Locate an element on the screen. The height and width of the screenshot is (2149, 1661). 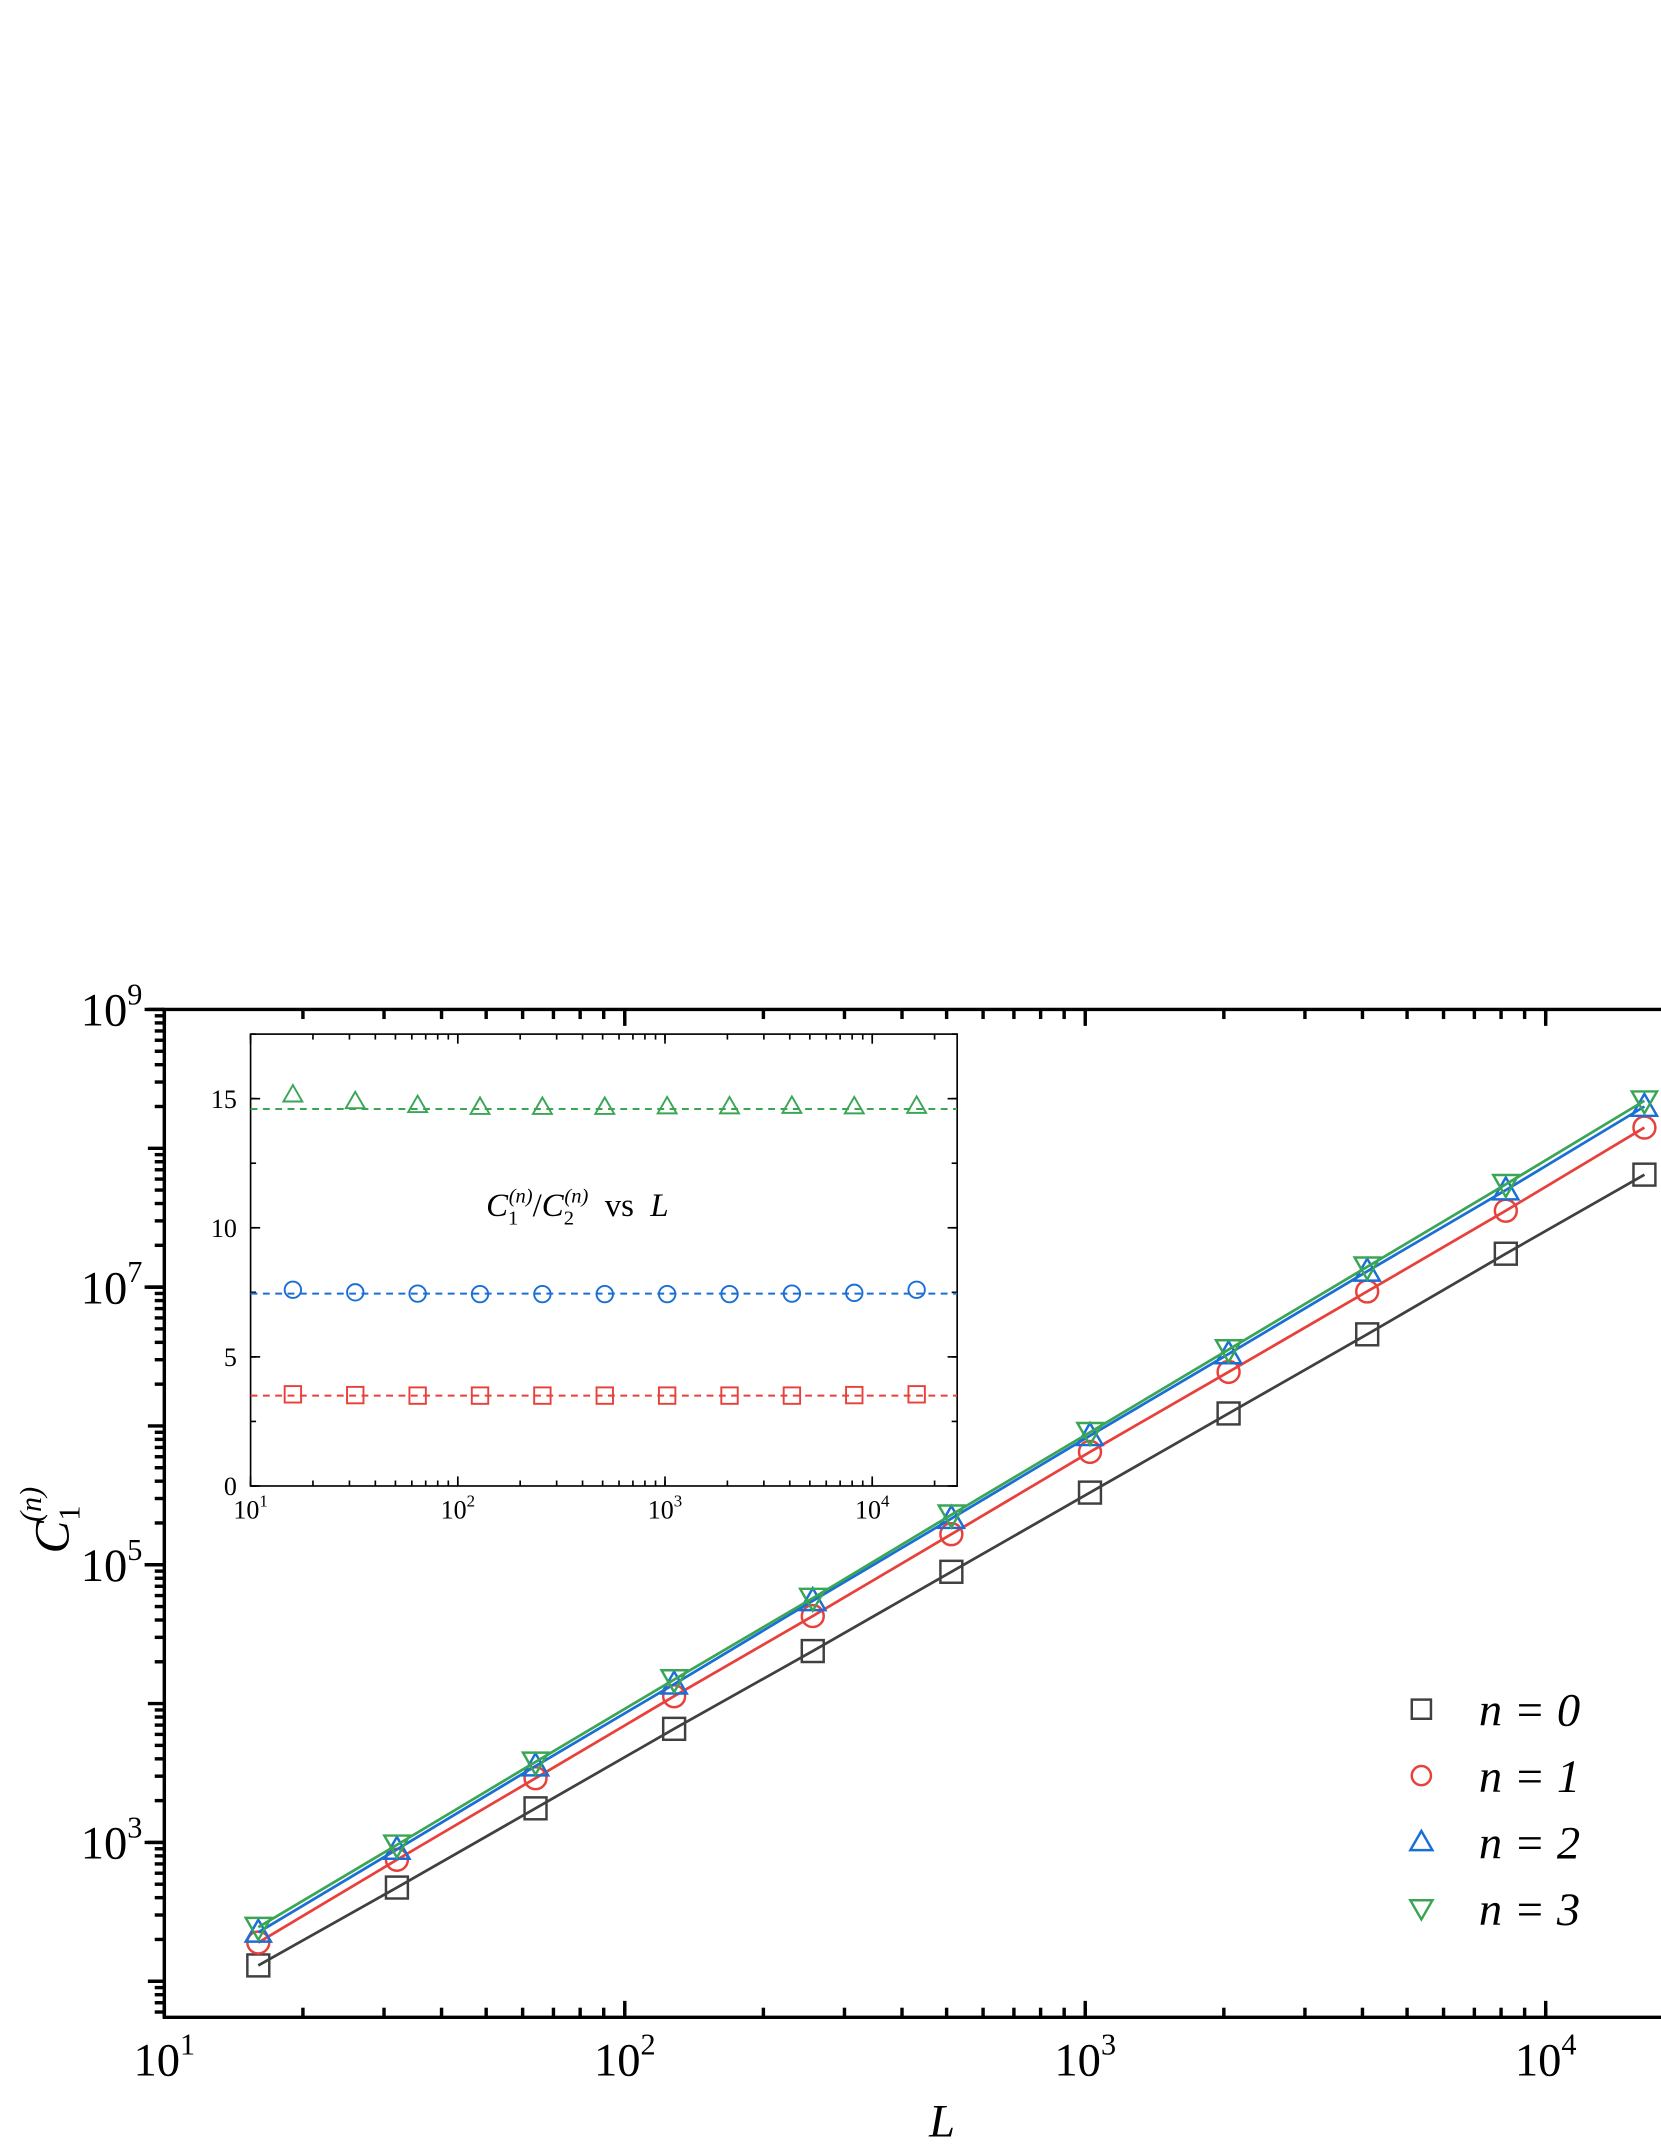
y-label-sub: 1 is located at coordinates (69, 1513).